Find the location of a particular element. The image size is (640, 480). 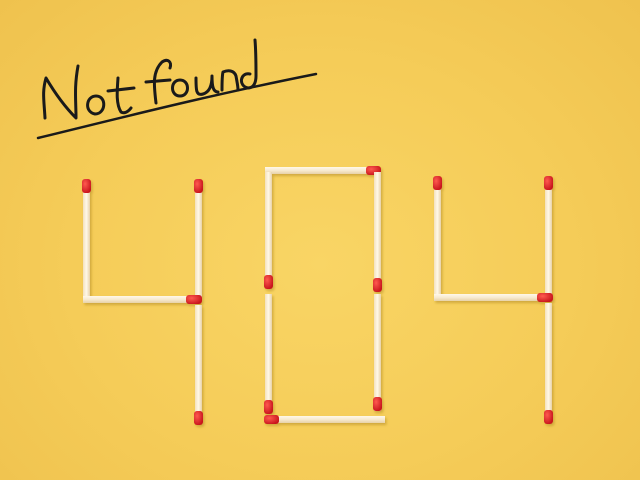

digit-4-right is located at coordinates (493, 300).